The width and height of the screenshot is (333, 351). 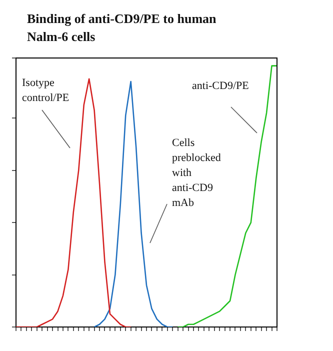 I want to click on series-label: Isotype control/PE, so click(x=46, y=90).